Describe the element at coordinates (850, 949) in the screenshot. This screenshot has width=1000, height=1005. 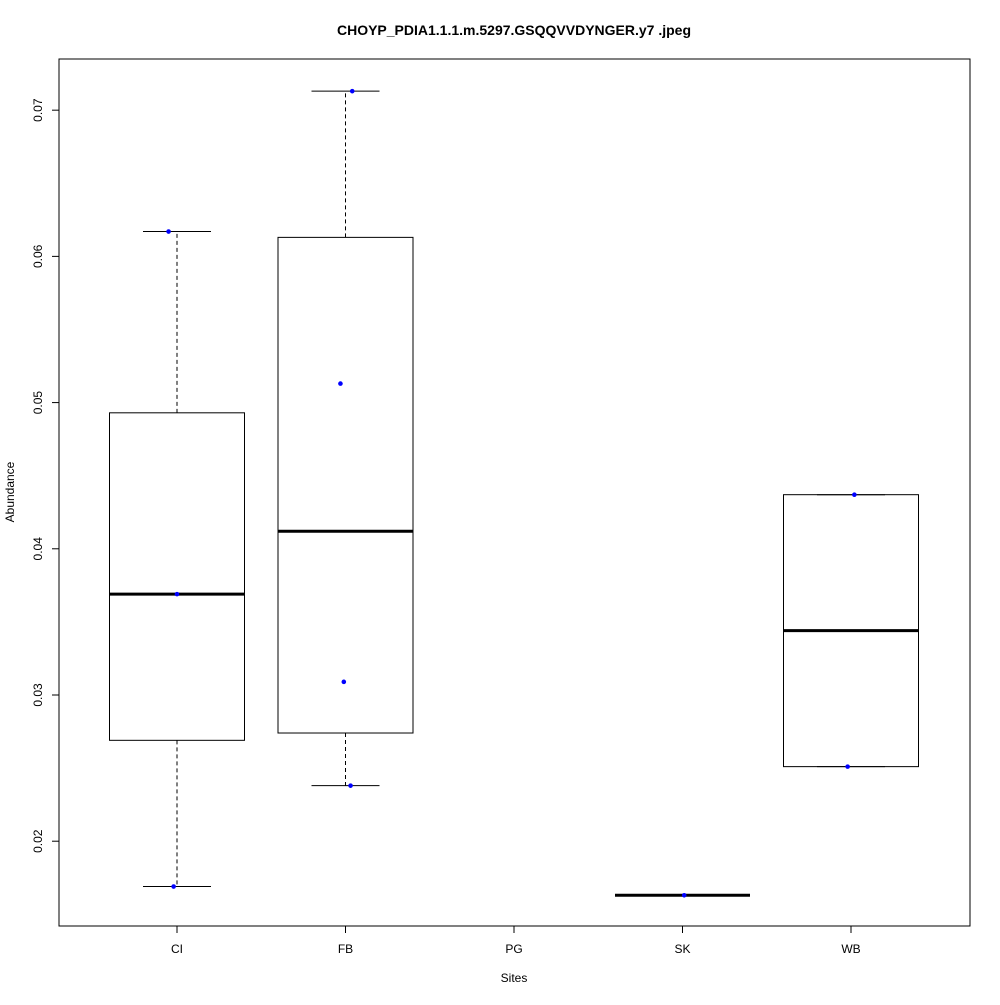
I see `x-tick-label: WB` at that location.